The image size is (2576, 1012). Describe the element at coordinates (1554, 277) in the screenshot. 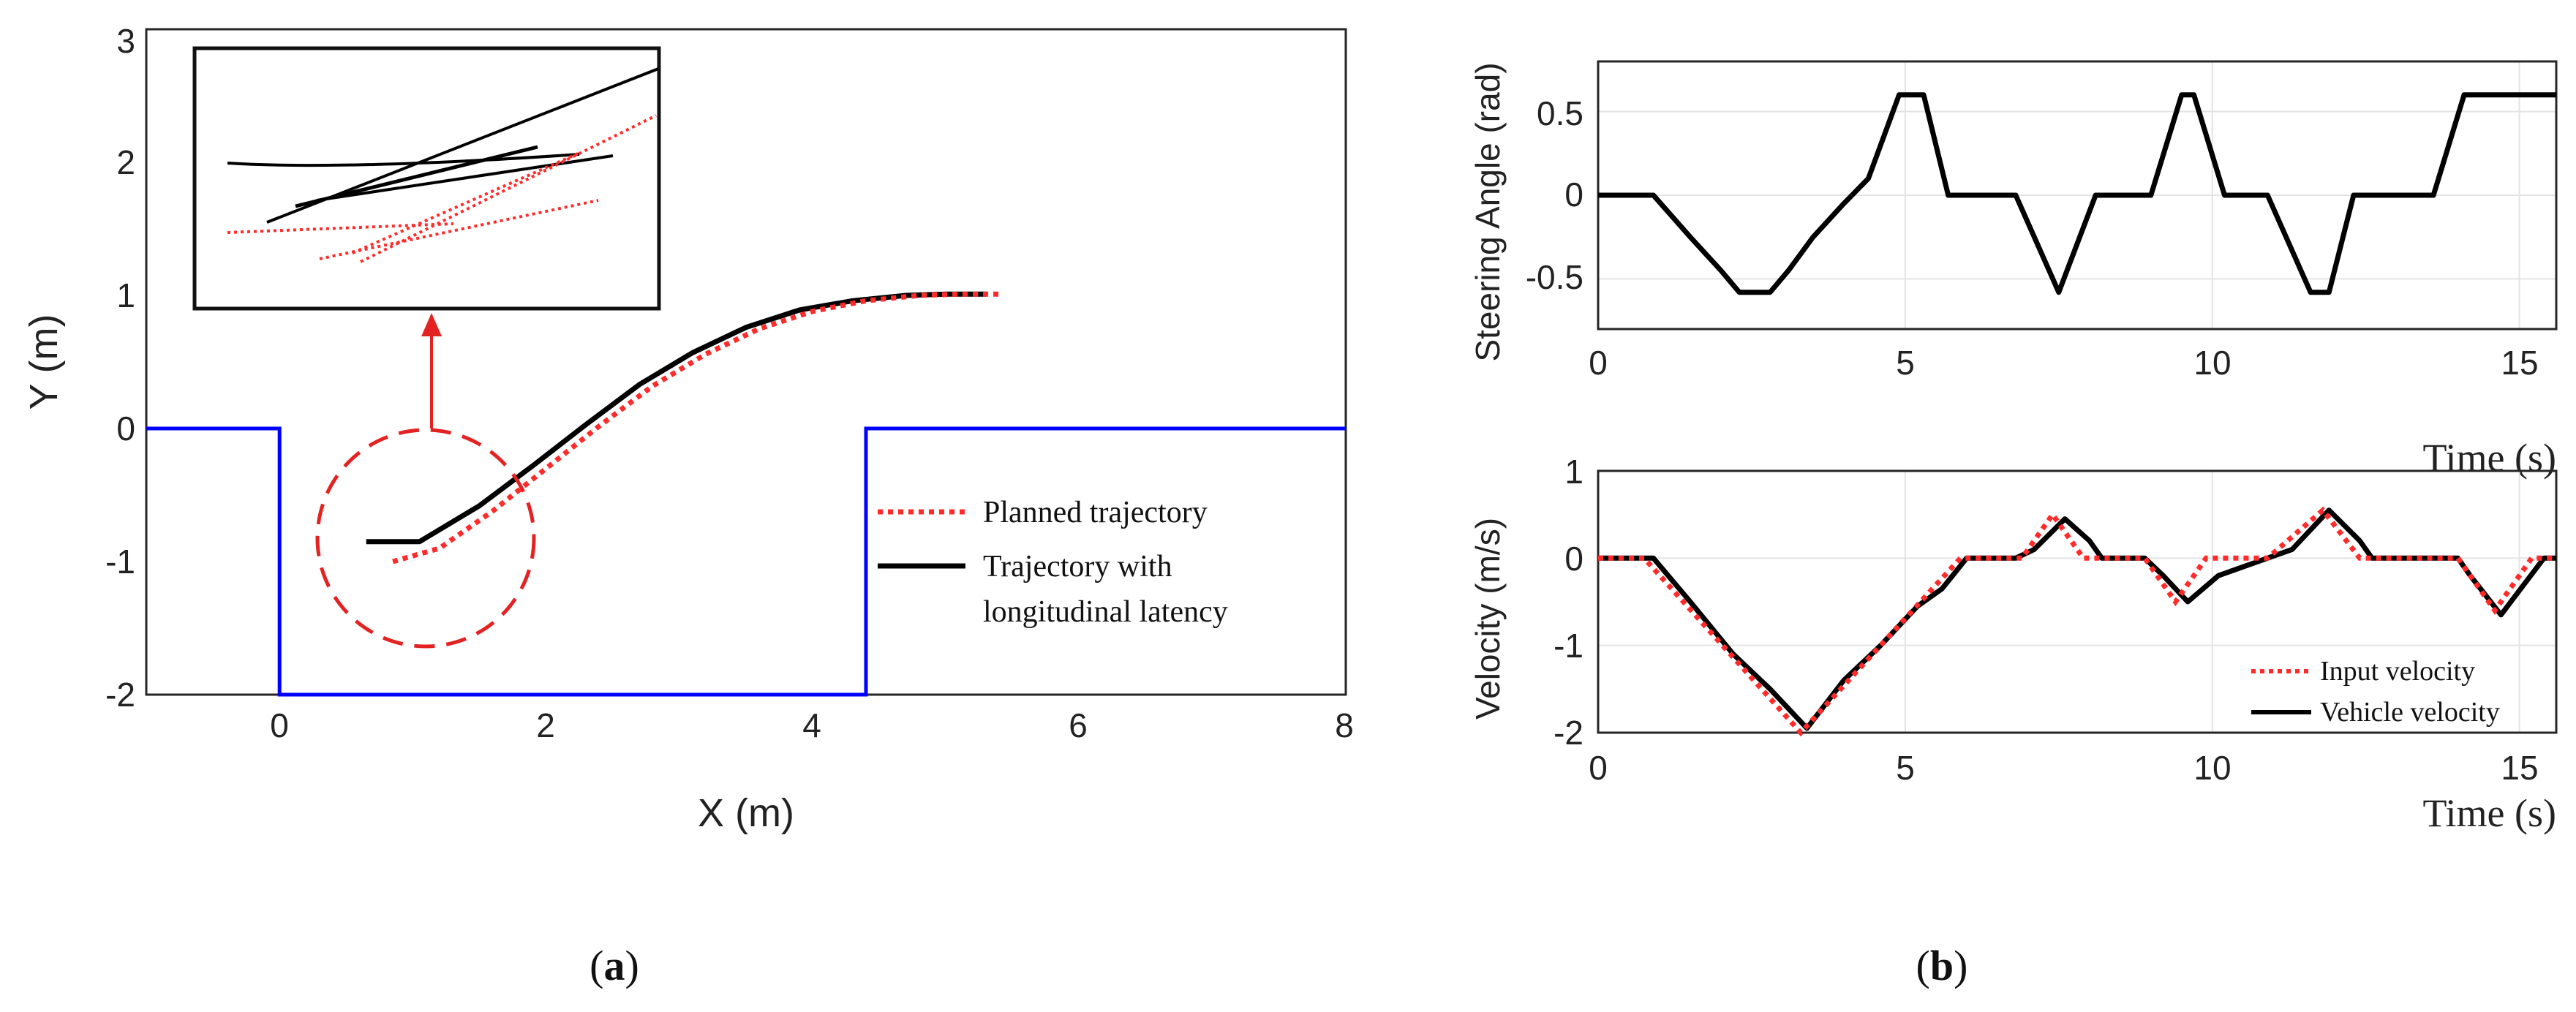

I see `tick-y-bt-2: -0.5` at that location.